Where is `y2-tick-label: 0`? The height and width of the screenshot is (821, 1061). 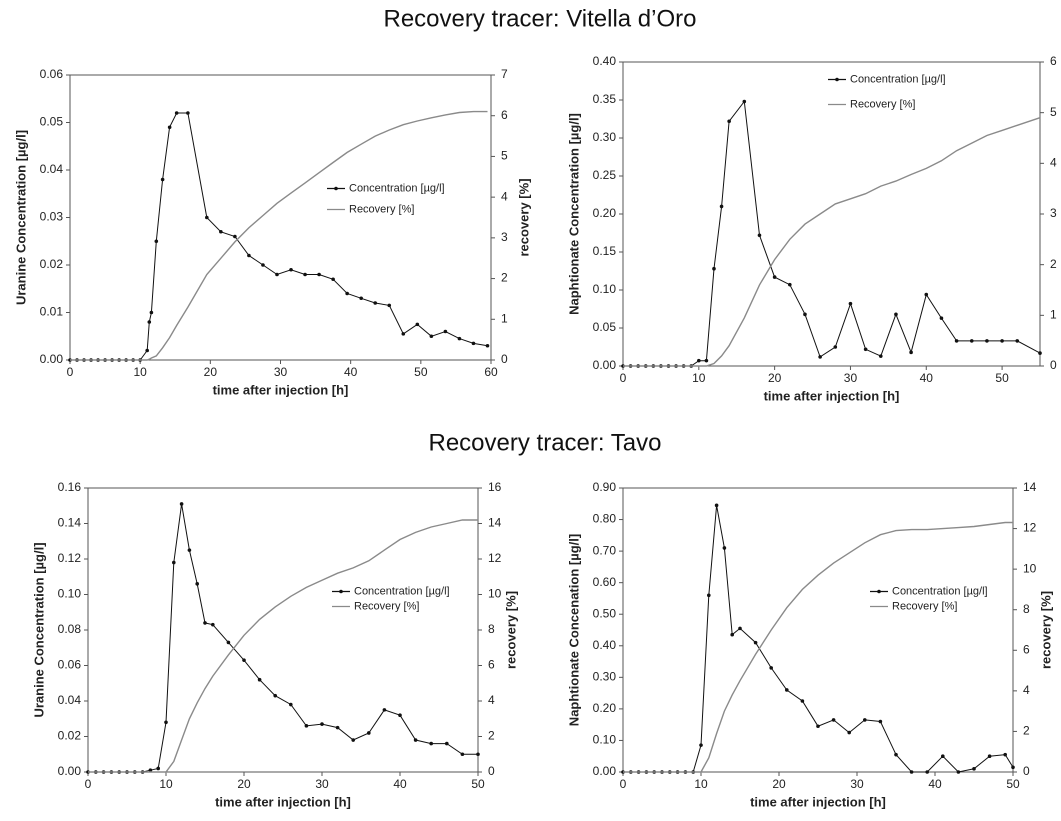
y2-tick-label: 0 is located at coordinates (1053, 365).